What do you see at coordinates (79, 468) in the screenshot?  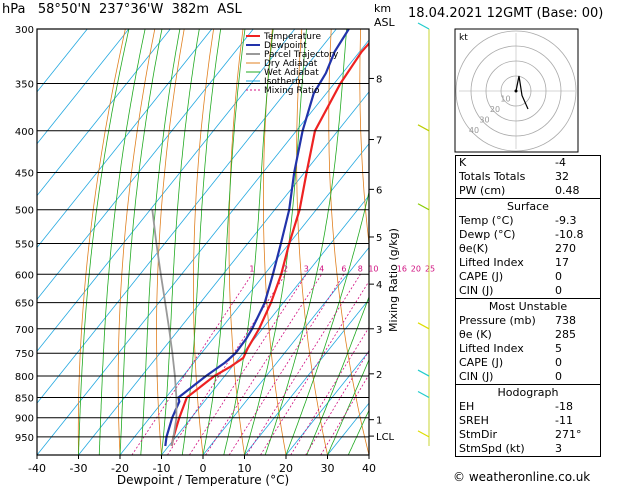 I see `x-tick-label: -30` at bounding box center [79, 468].